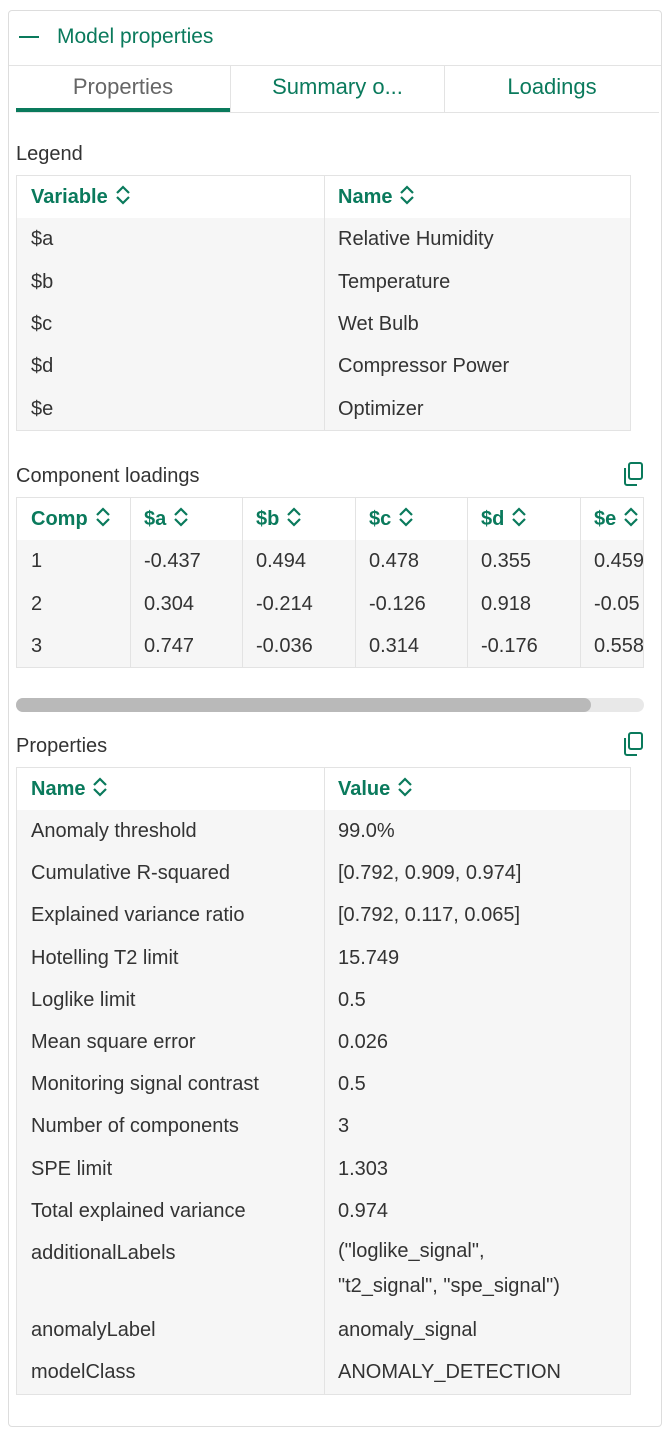 The image size is (667, 1438). Describe the element at coordinates (42, 281) in the screenshot. I see `table-cell: $b` at that location.